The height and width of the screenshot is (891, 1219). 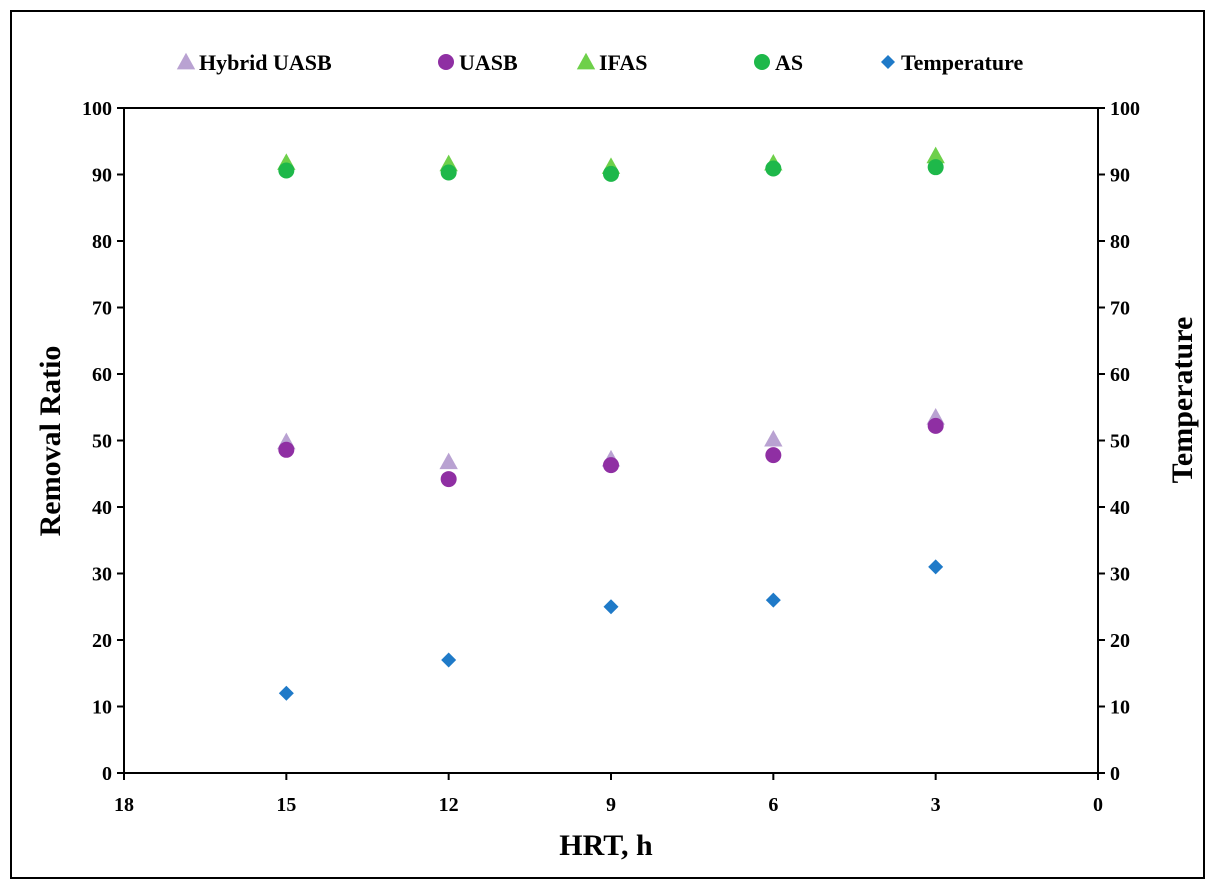 I want to click on series-as, so click(x=611, y=170).